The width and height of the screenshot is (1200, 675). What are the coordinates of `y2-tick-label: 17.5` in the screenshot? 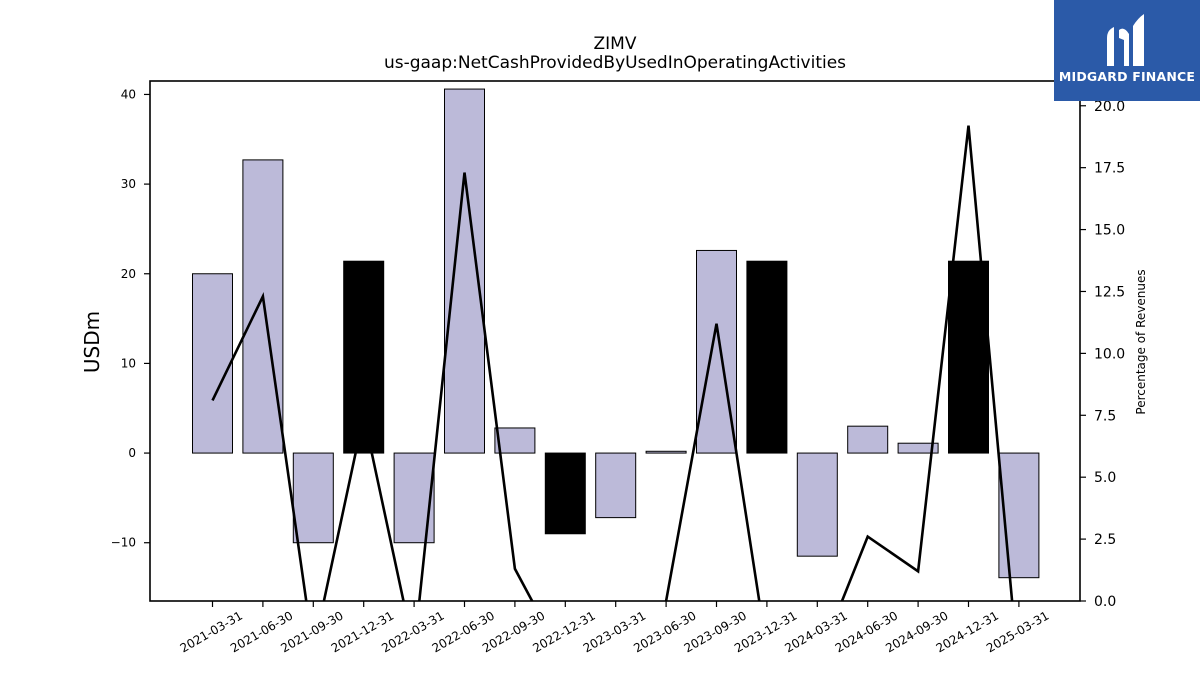 It's located at (1109, 169).